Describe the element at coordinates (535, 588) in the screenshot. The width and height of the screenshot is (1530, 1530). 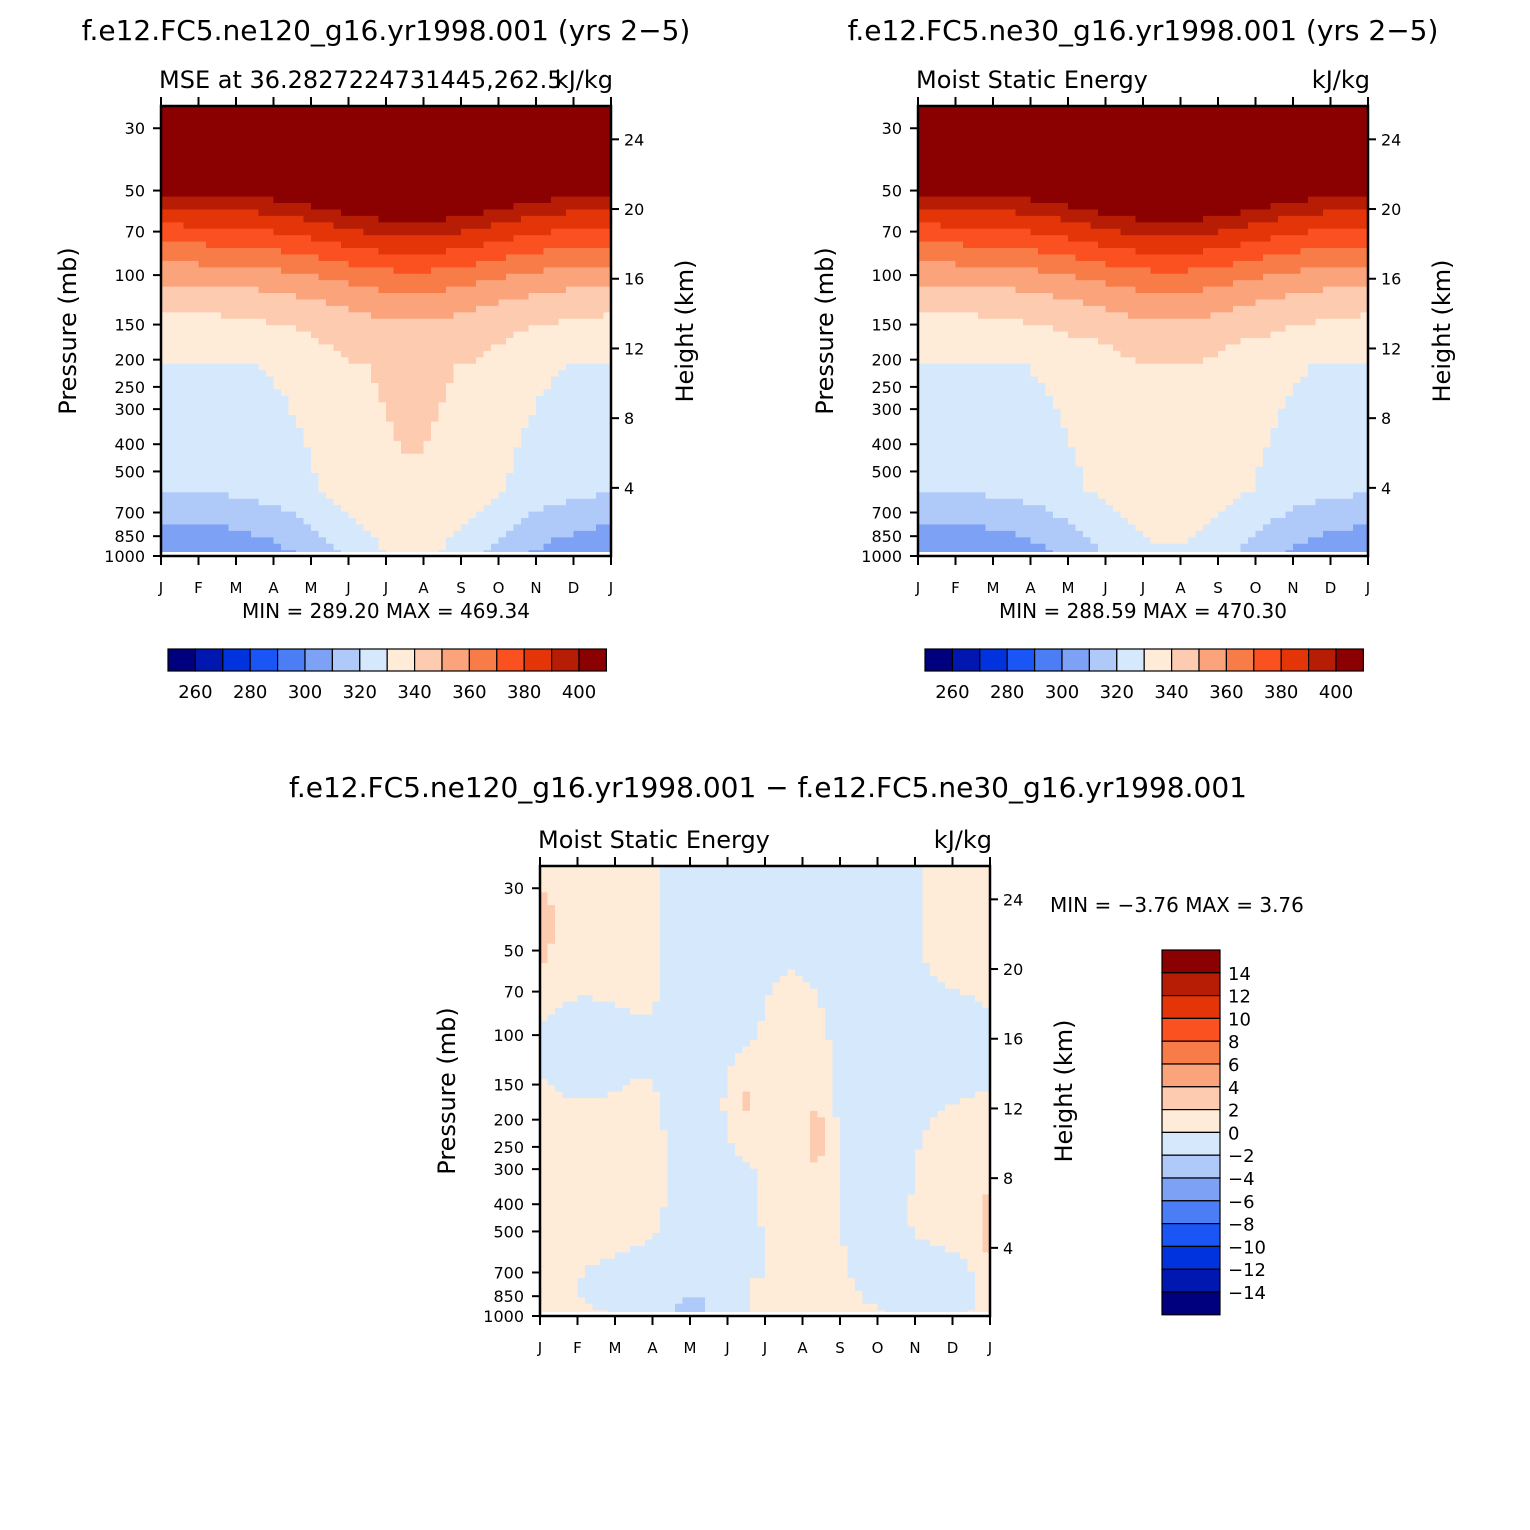
I see `panel1-xtick-label: N` at that location.